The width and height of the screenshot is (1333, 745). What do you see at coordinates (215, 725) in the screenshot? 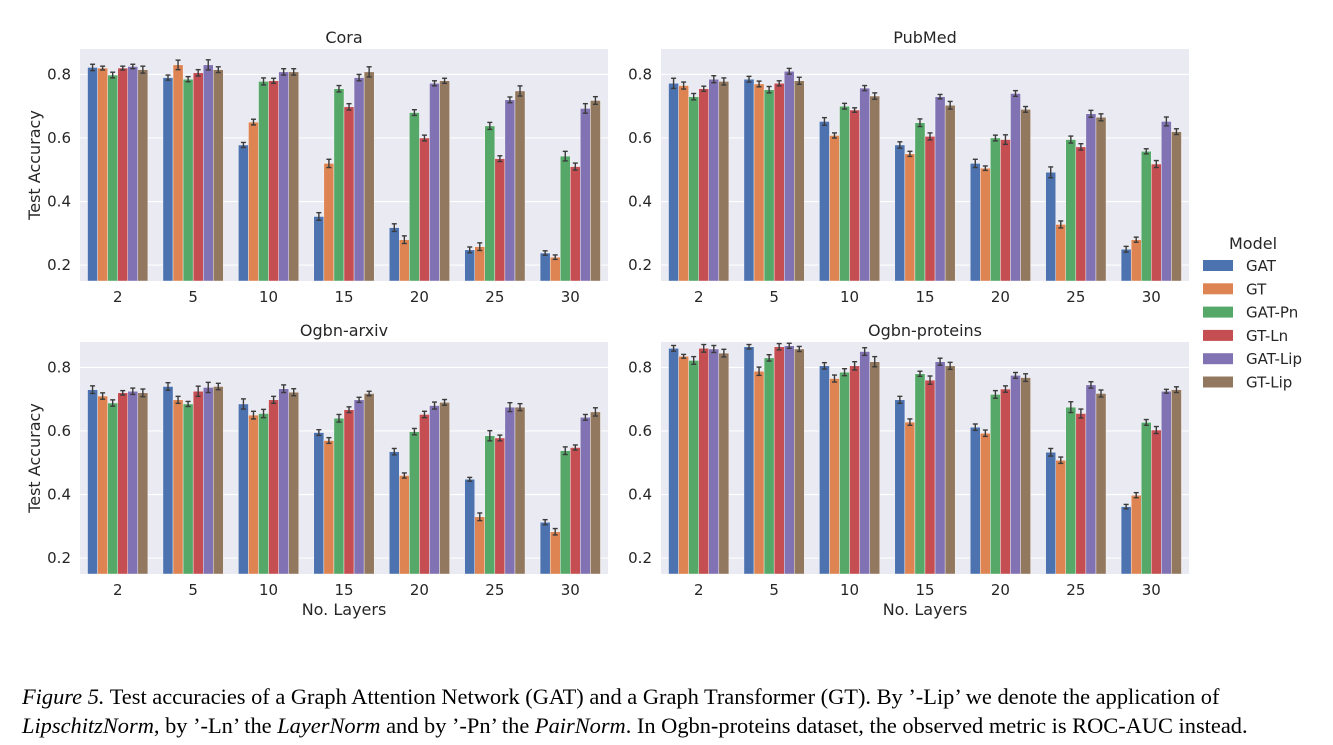
I see `caption-text-2: , by ’-Ln’ the` at bounding box center [215, 725].